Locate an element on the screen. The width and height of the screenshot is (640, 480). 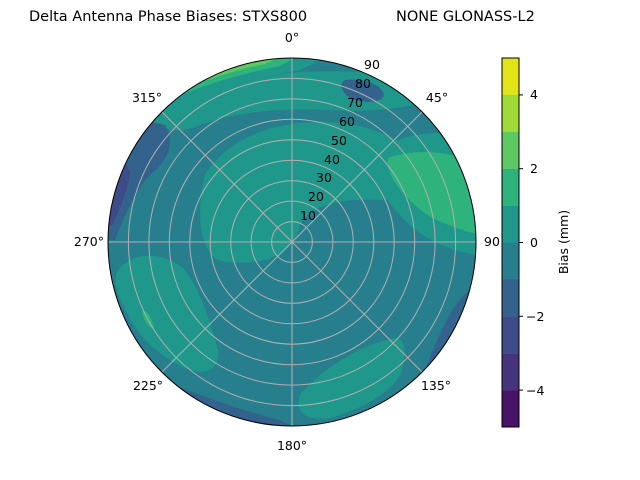
angle-label-225: 225° is located at coordinates (148, 385).